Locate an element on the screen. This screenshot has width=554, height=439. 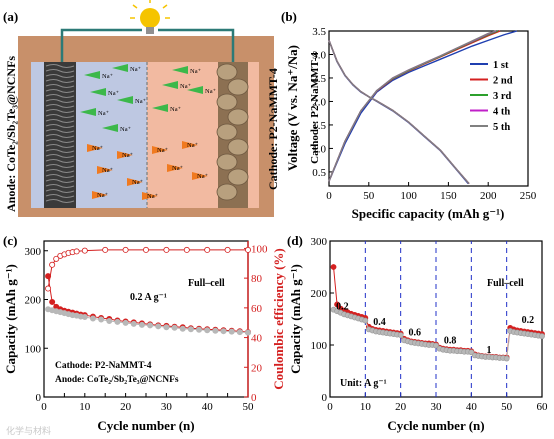
panel-b-xtick-label: 200 is located at coordinates (488, 196).